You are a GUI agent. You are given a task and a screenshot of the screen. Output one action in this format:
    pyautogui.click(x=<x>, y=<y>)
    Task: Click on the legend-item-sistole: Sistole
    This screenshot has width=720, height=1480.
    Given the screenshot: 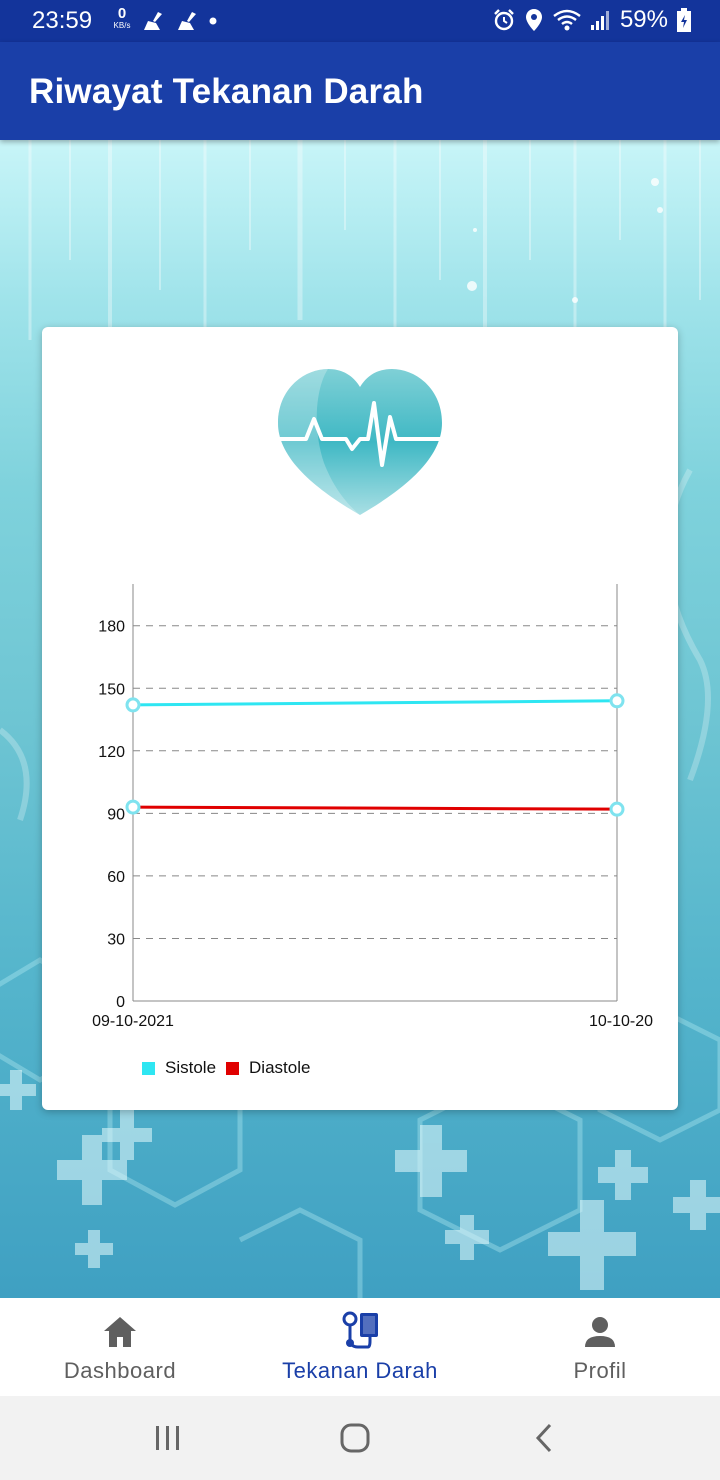 What is the action you would take?
    pyautogui.click(x=179, y=1068)
    